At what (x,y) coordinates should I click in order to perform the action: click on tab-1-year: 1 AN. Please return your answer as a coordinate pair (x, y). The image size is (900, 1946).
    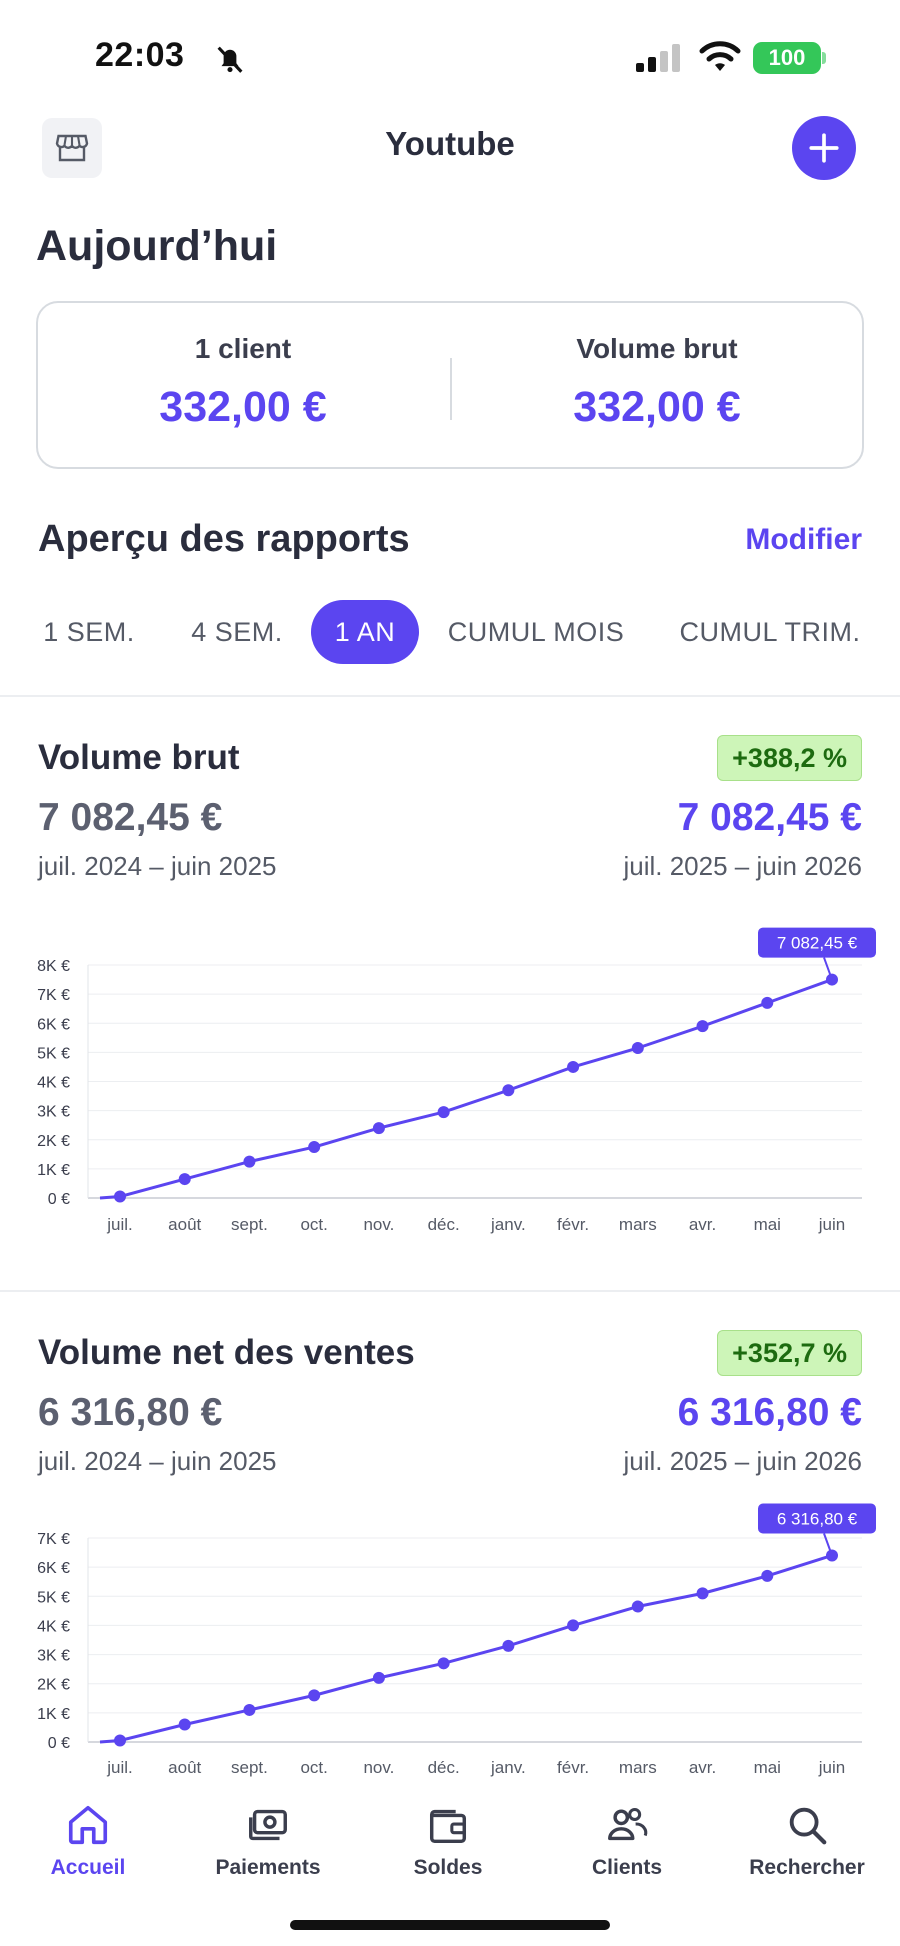
    Looking at the image, I should click on (365, 632).